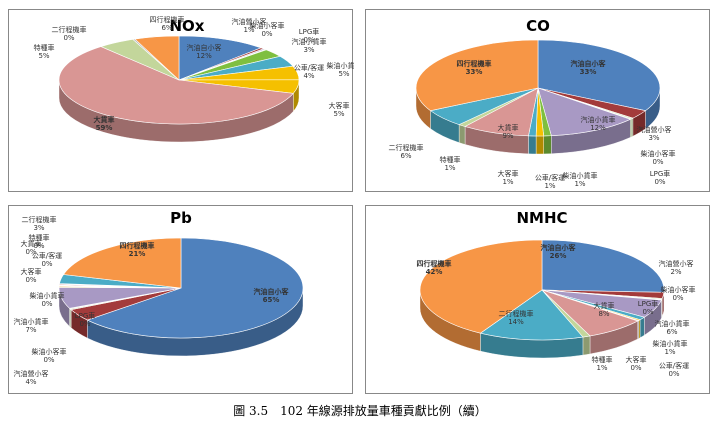 This screenshot has width=720, height=423. Describe the element at coordinates (39, 223) in the screenshot. I see `slice-label: 二行程機車 3%` at that location.